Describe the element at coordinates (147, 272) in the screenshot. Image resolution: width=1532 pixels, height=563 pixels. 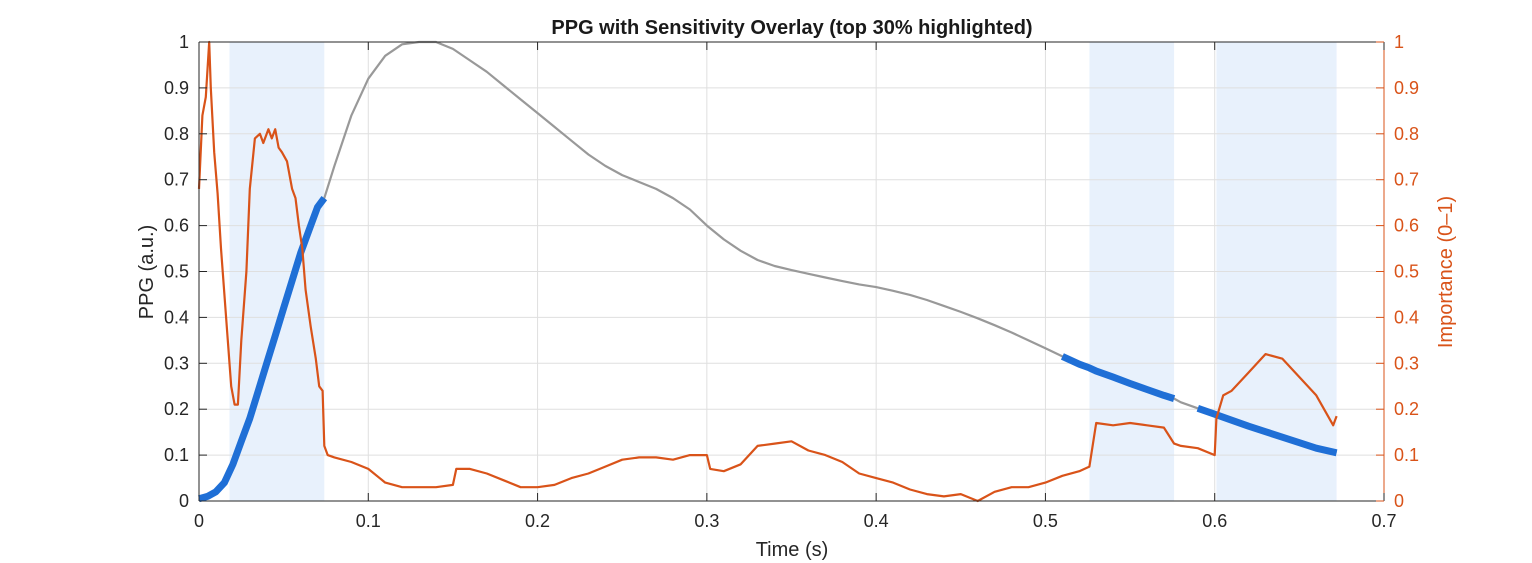
I see `y-axis-label: PPG (a.u.)` at that location.